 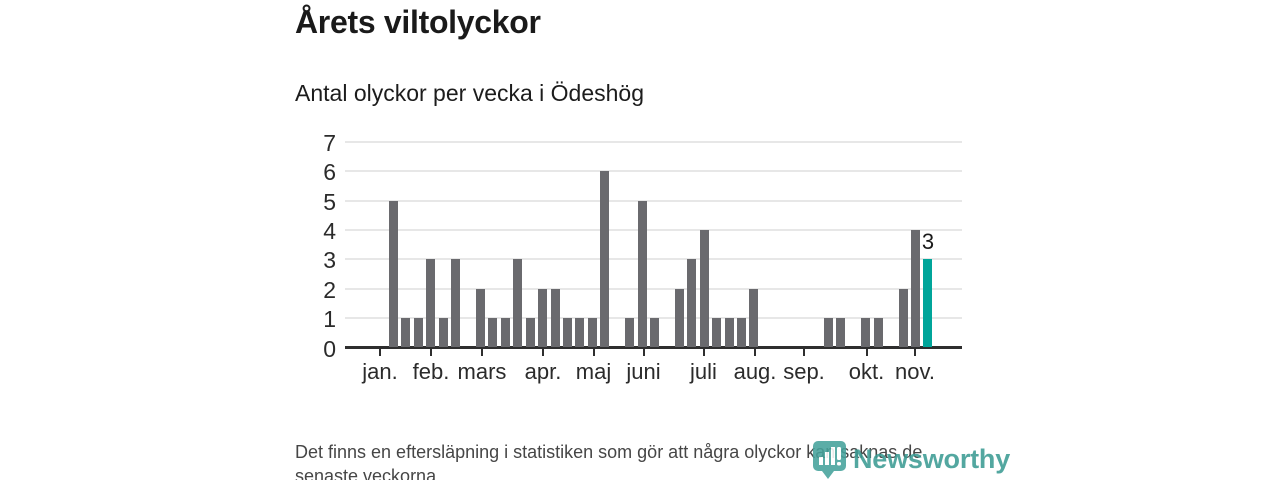 I want to click on x-axis-tick-feb, so click(x=431, y=352).